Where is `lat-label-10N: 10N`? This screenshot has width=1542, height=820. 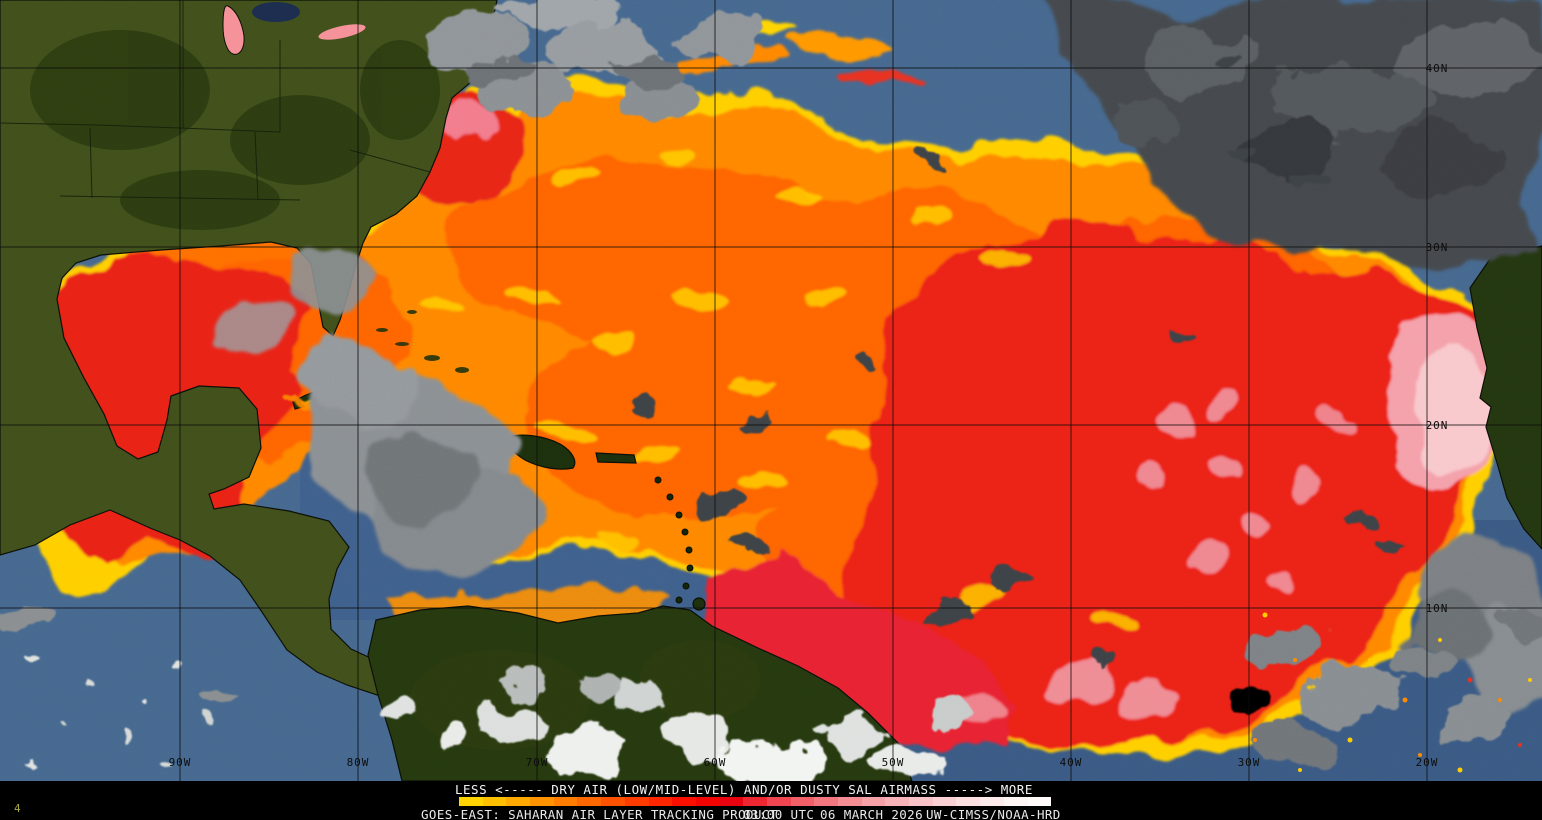
lat-label-10N: 10N is located at coordinates (1437, 608).